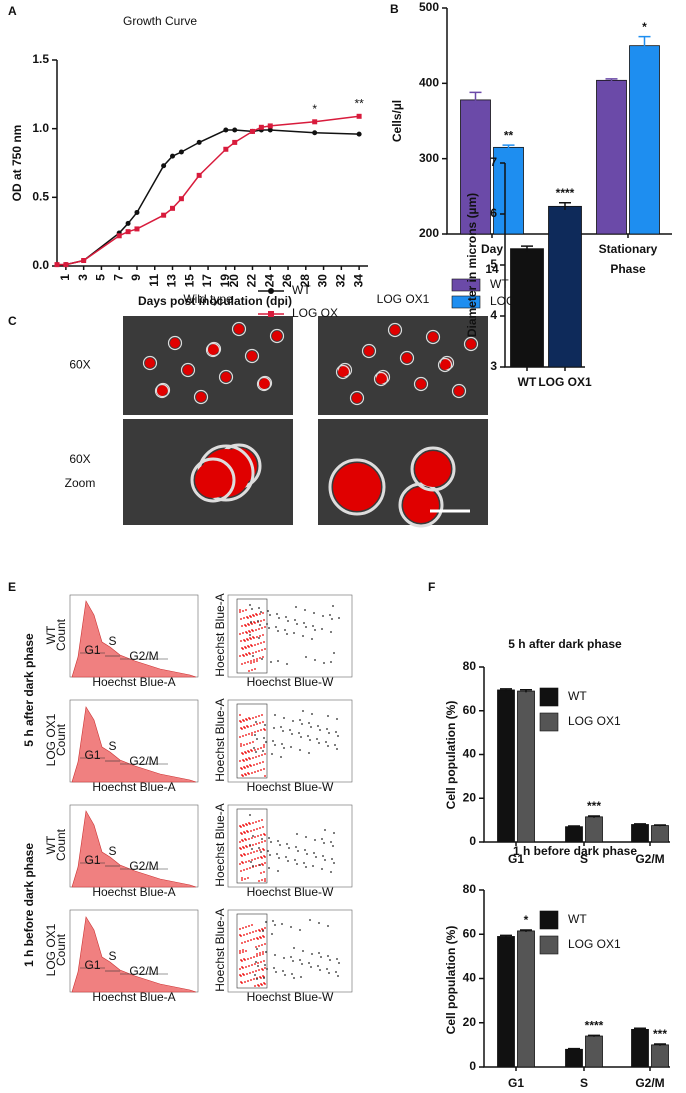  I want to click on gate-label: G1, so click(92, 755).